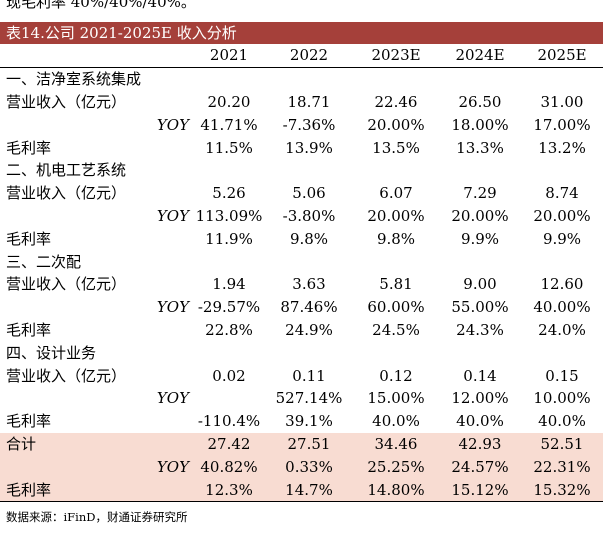 The image size is (609, 541). What do you see at coordinates (309, 193) in the screenshot?
I see `value-cell: 5.06` at bounding box center [309, 193].